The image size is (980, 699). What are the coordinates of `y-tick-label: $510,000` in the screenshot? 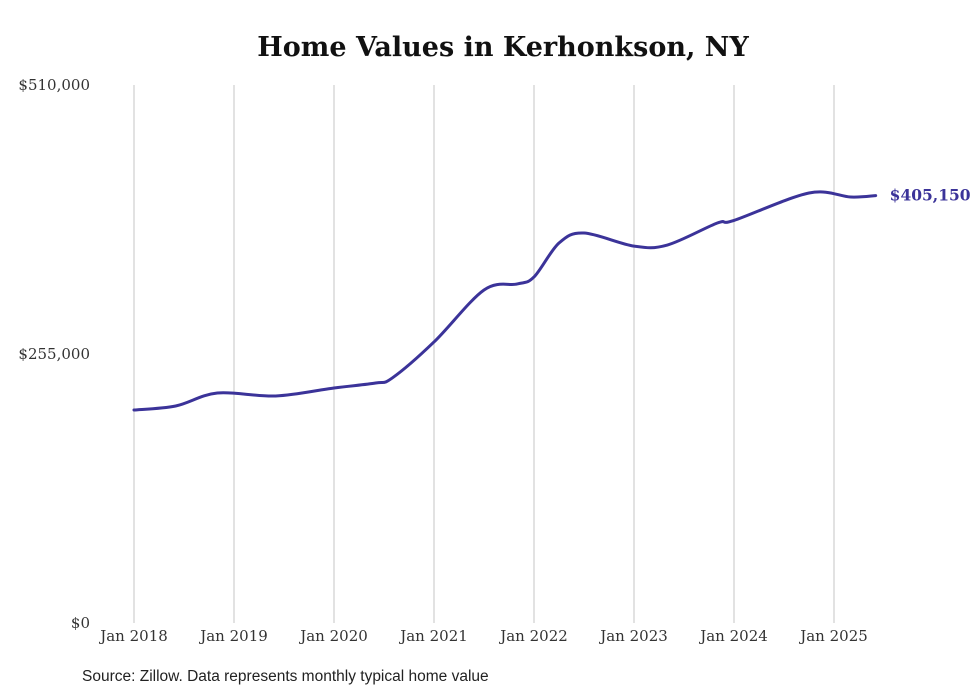 It's located at (54, 85).